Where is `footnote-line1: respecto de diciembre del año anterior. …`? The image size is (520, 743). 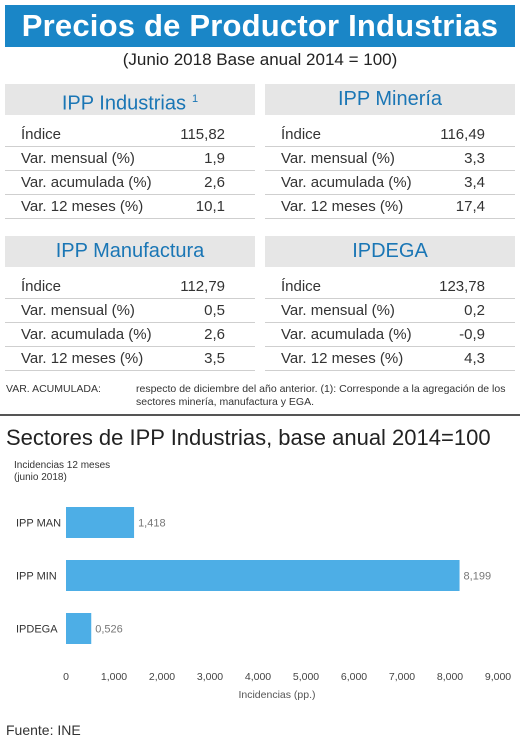
footnote-line1: respecto de diciembre del año anterior. … is located at coordinates (321, 389).